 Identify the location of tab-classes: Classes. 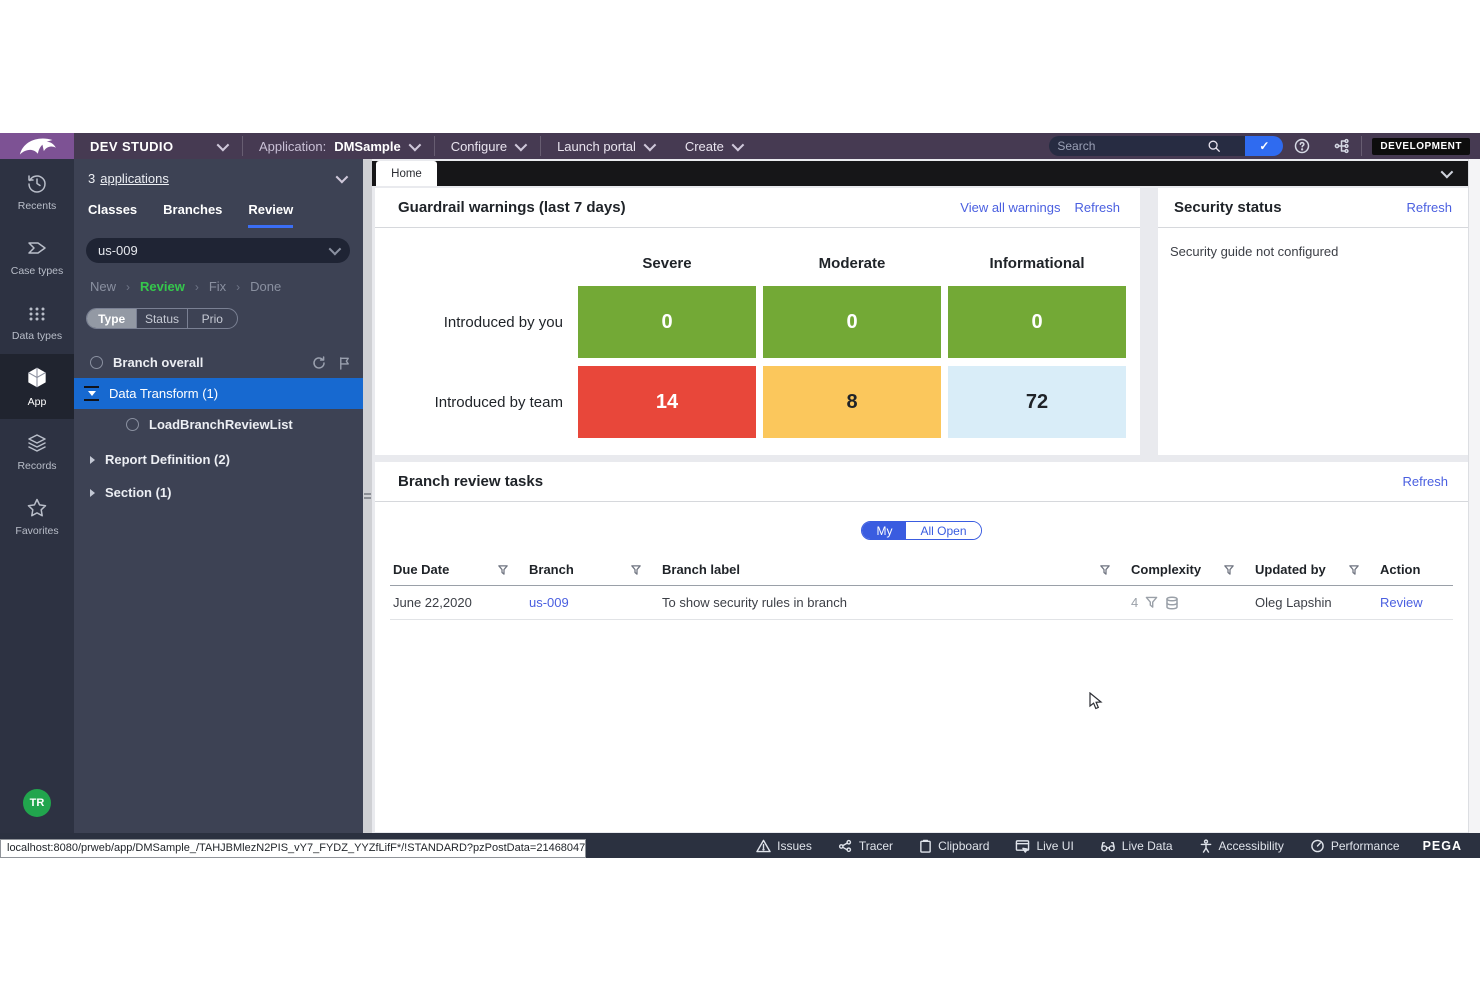
(113, 209).